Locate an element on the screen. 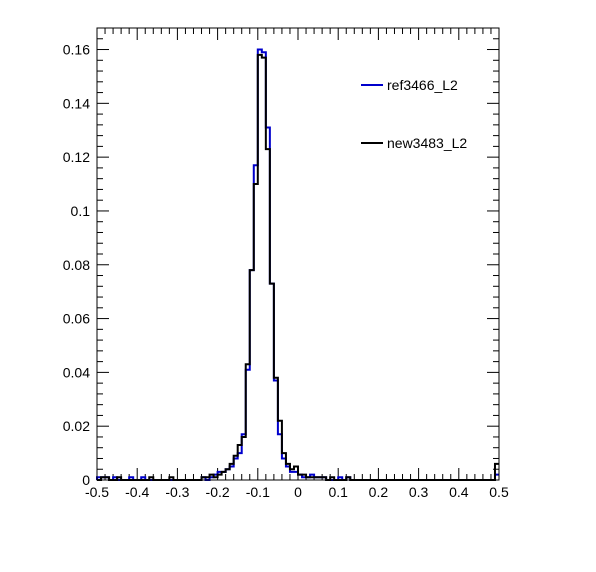  y-axis-tick-labels: 0 0.02 0.04 0.06 0.08 0.1 0.12 0.14 0.16 is located at coordinates (76, 265).